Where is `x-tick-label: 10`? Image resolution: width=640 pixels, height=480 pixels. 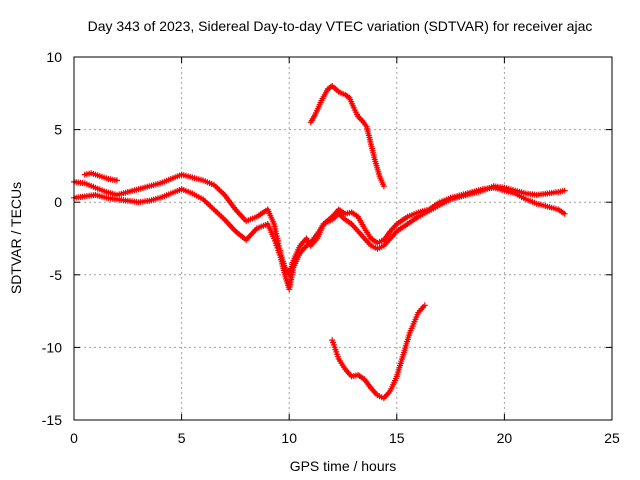 x-tick-label: 10 is located at coordinates (289, 438).